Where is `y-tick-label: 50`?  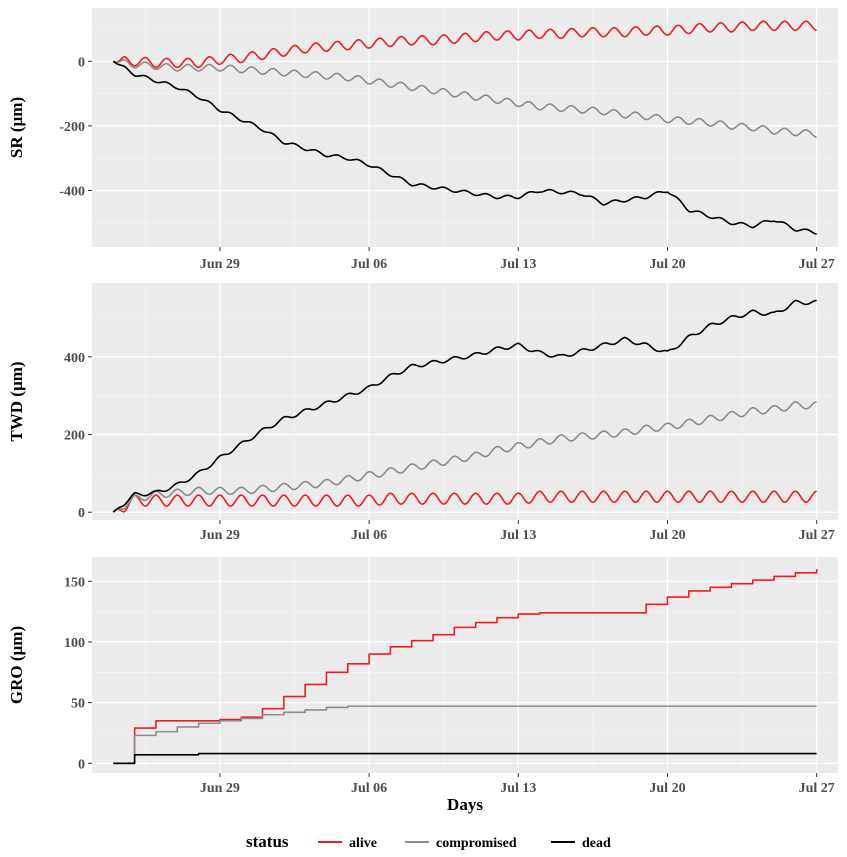 y-tick-label: 50 is located at coordinates (78, 704).